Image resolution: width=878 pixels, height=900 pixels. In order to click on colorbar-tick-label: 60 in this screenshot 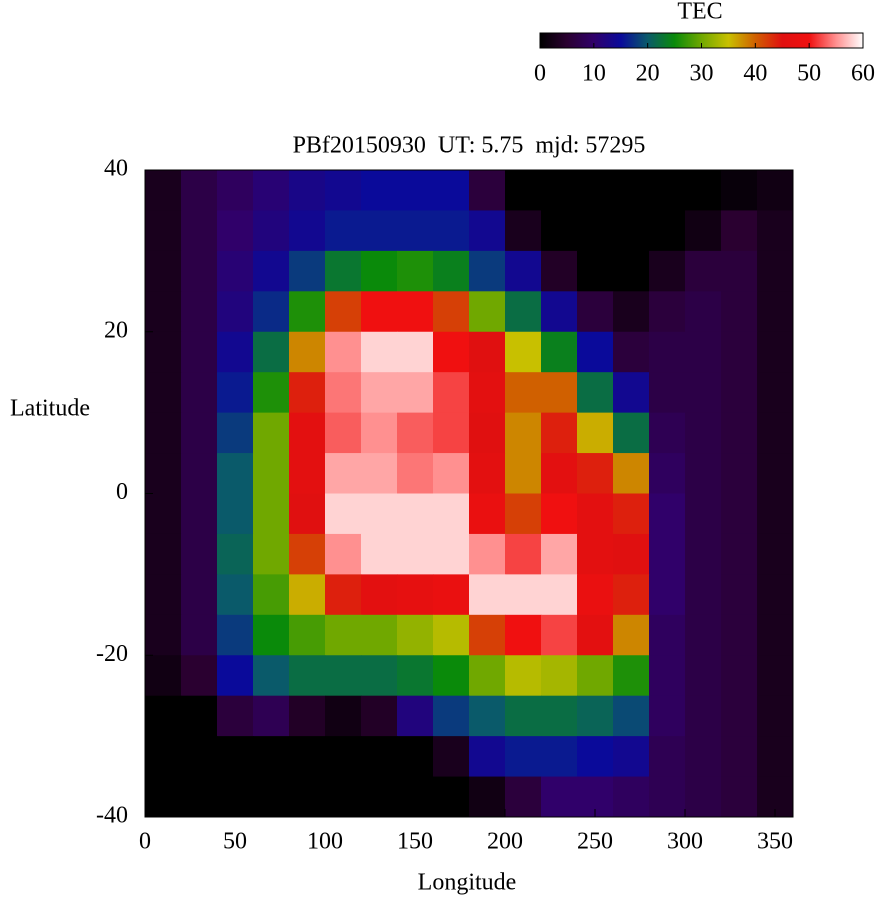, I will do `click(863, 74)`.